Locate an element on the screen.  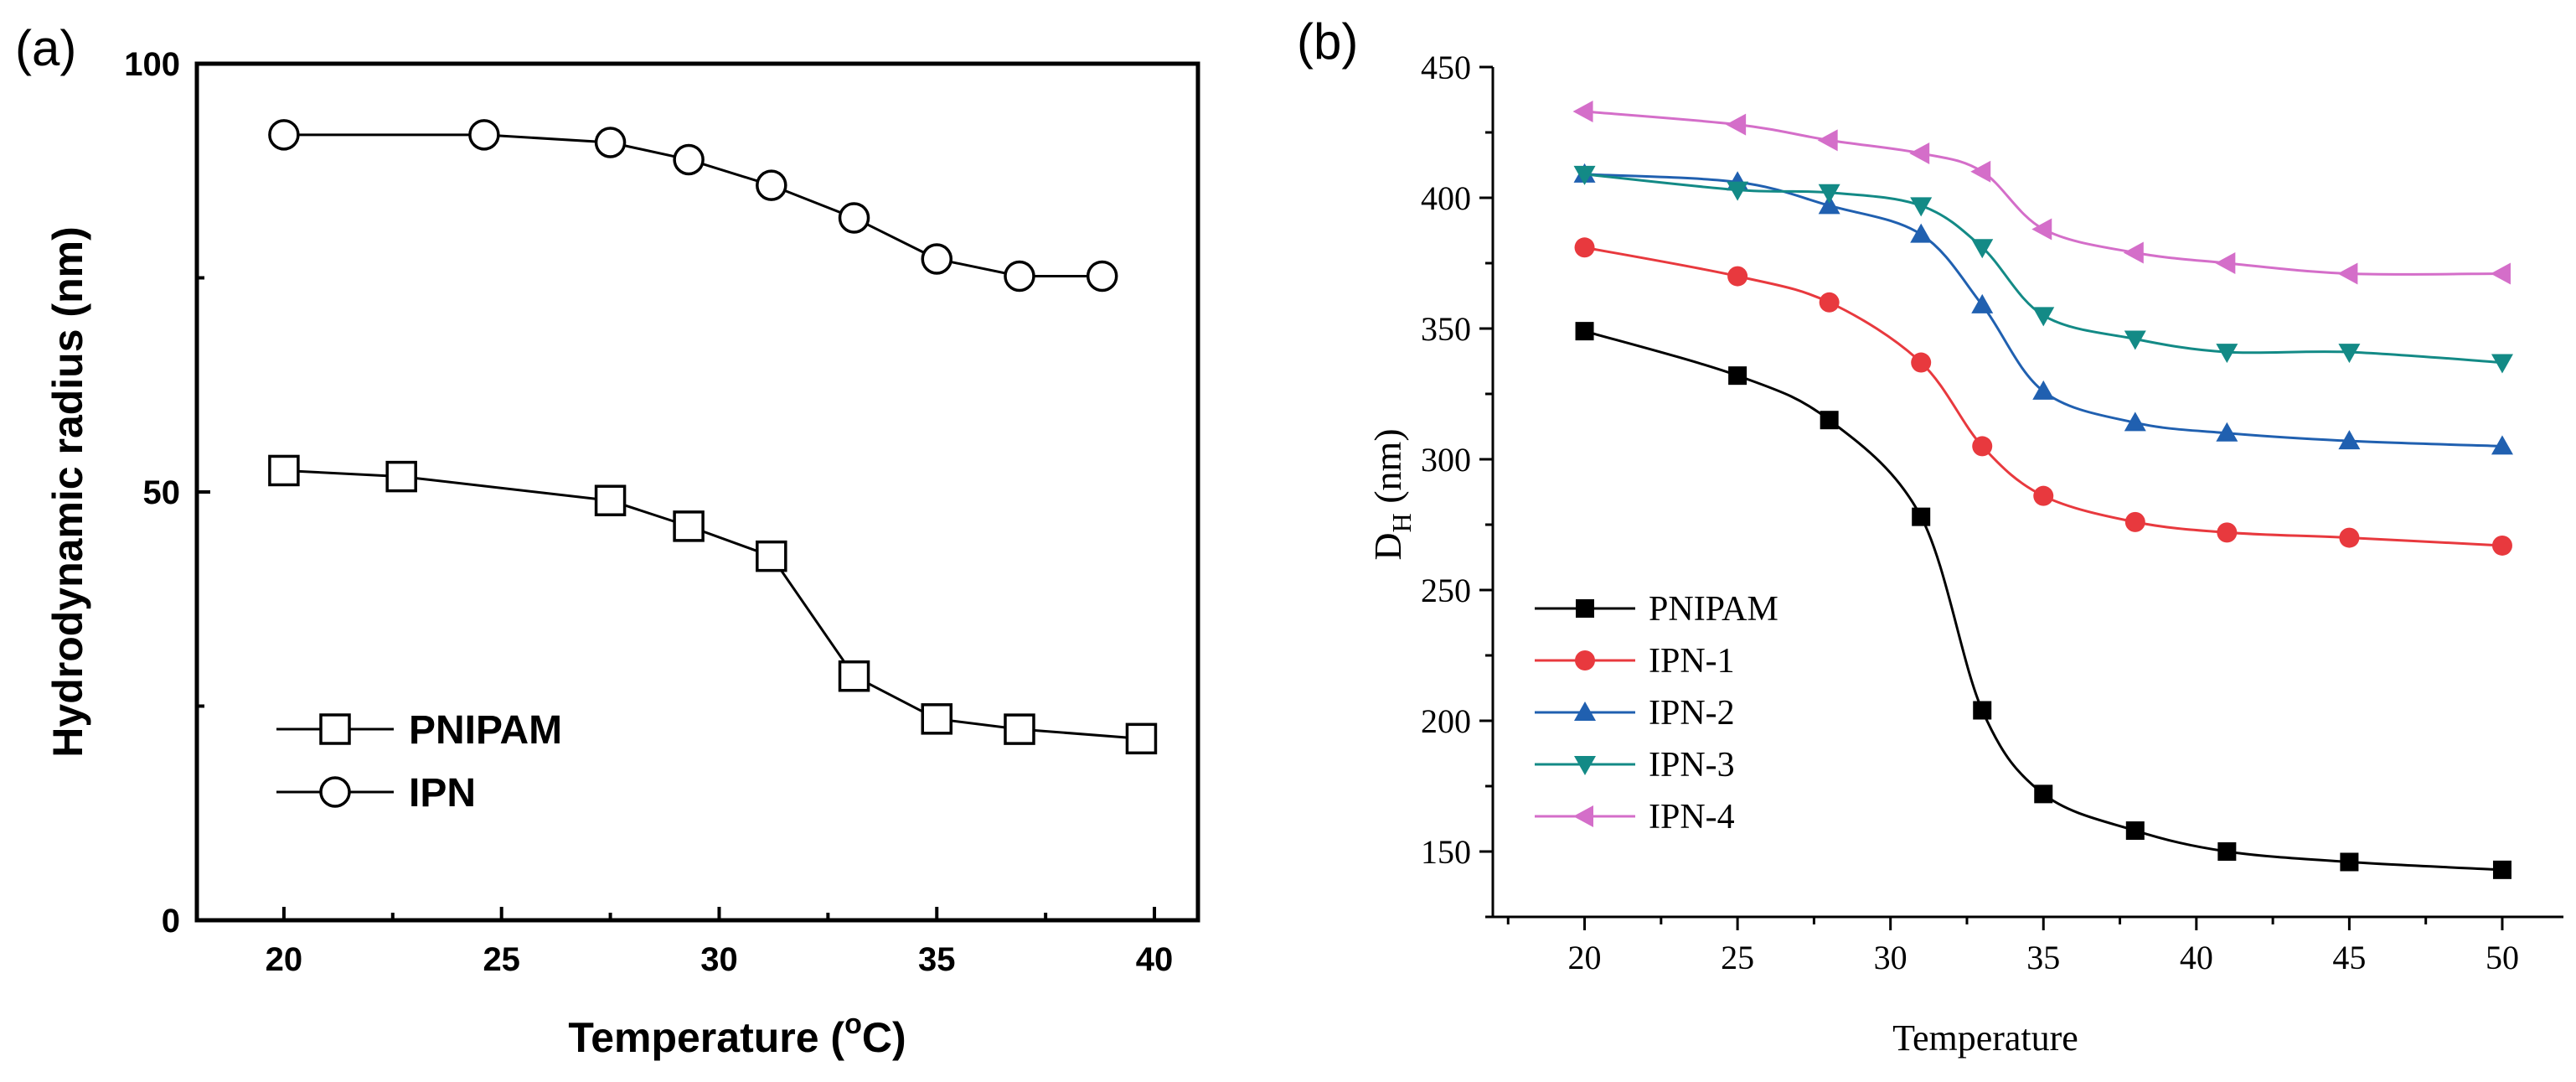
legend-label-ipn: IPN is located at coordinates (442, 793).